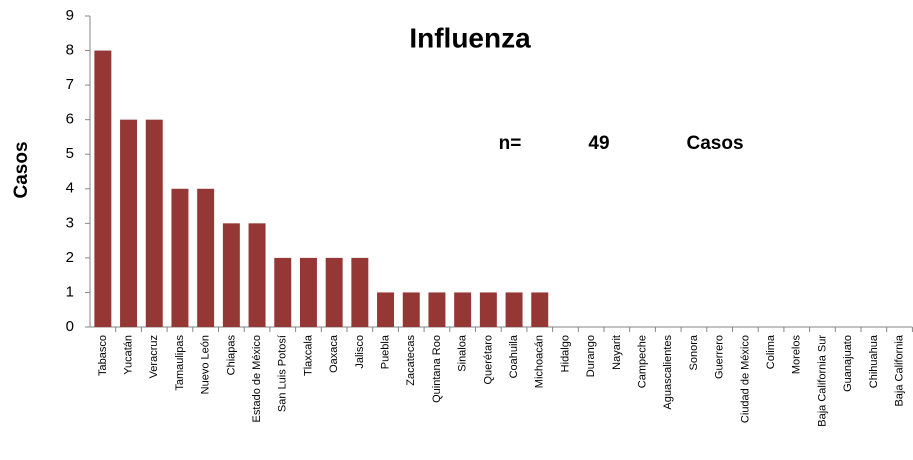  Describe the element at coordinates (70, 119) in the screenshot. I see `y-tick-label: 6` at that location.